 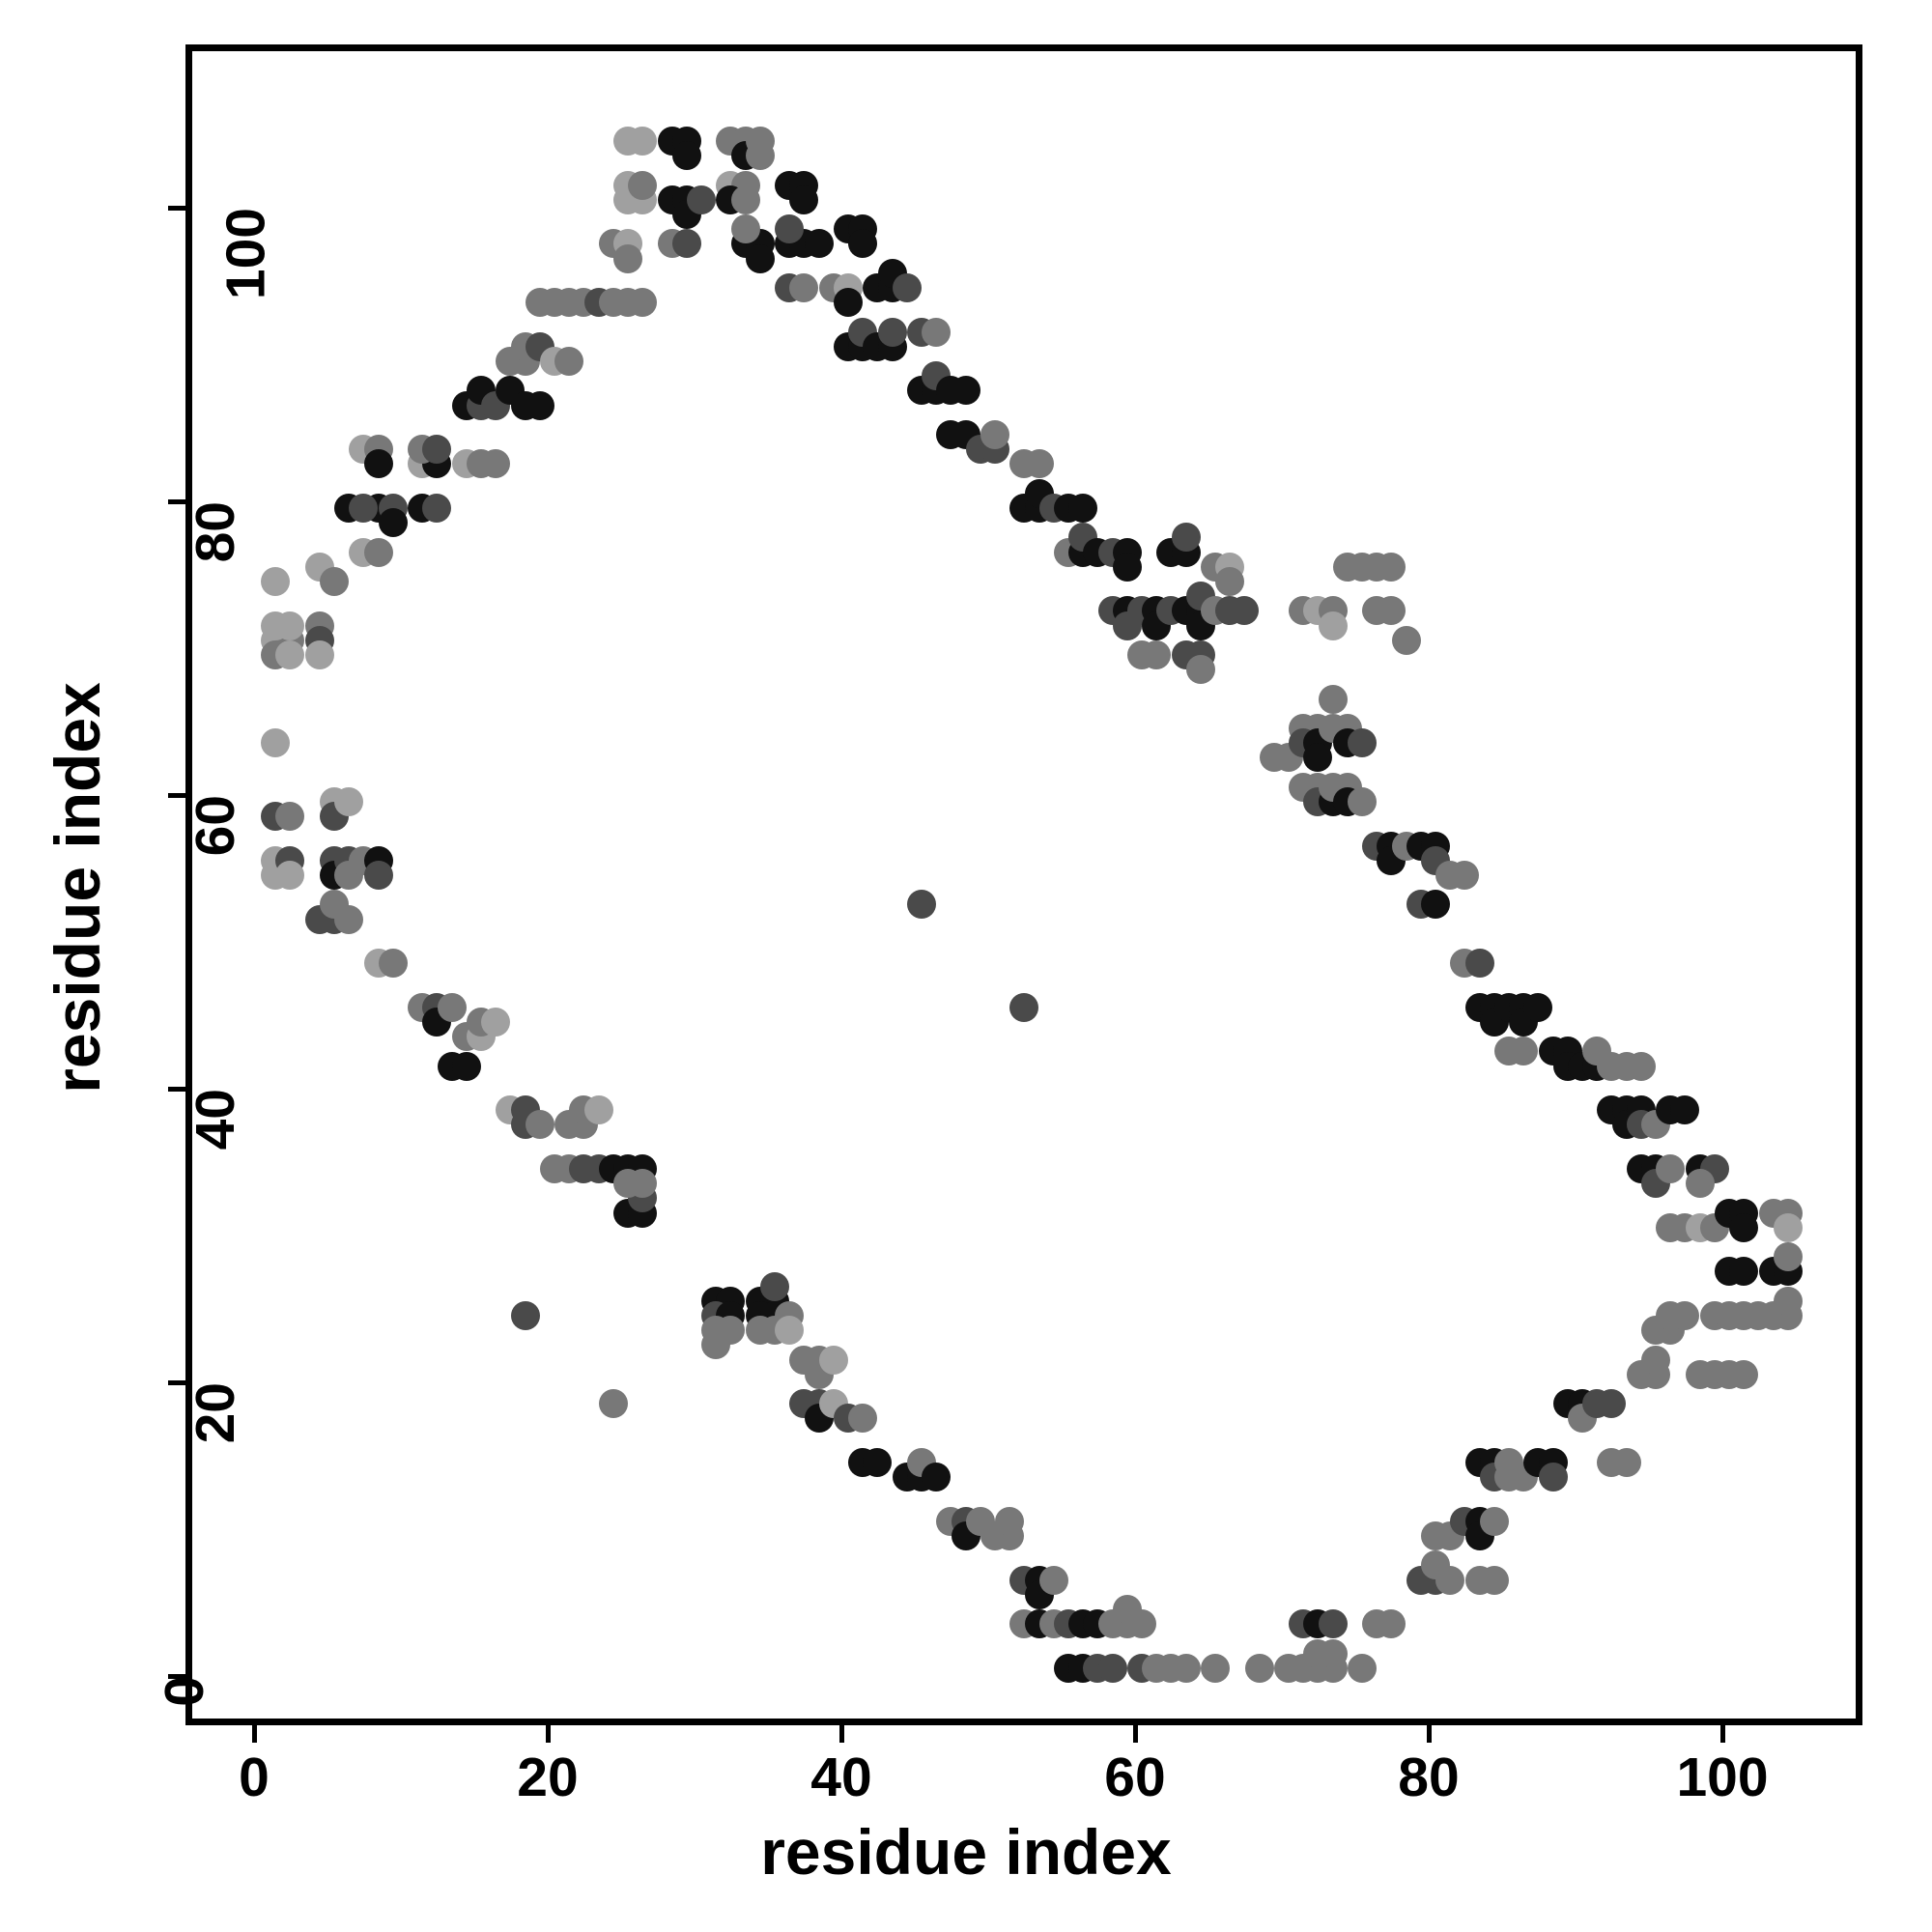 What do you see at coordinates (1429, 1777) in the screenshot?
I see `x-tick-label: 80` at bounding box center [1429, 1777].